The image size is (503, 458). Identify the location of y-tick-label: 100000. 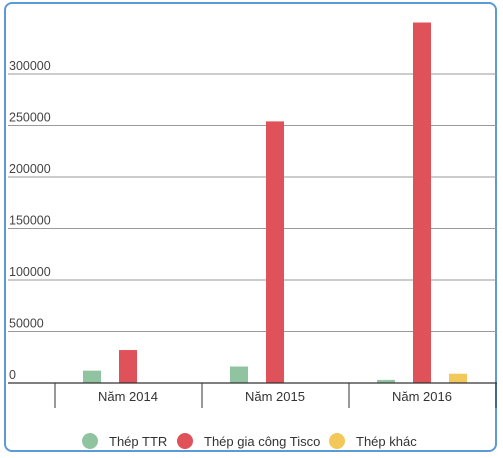
(30, 272).